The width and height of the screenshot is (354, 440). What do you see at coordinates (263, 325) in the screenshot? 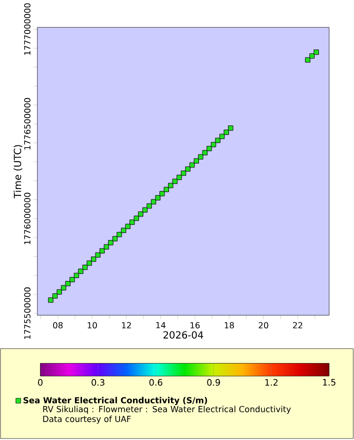
I see `x-tick-label: 20` at bounding box center [263, 325].